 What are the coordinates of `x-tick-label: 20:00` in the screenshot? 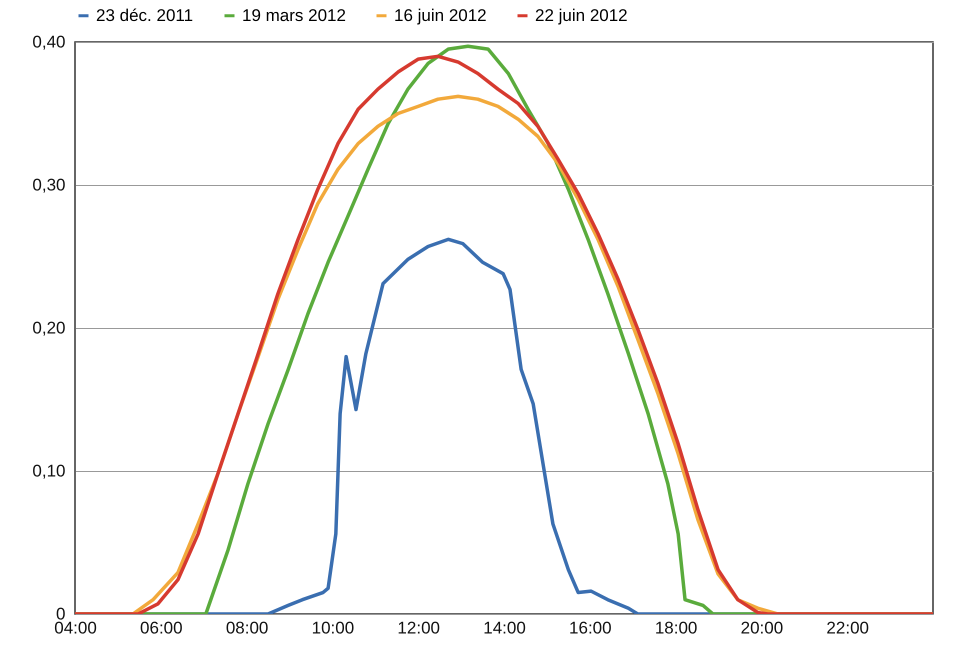 It's located at (762, 628).